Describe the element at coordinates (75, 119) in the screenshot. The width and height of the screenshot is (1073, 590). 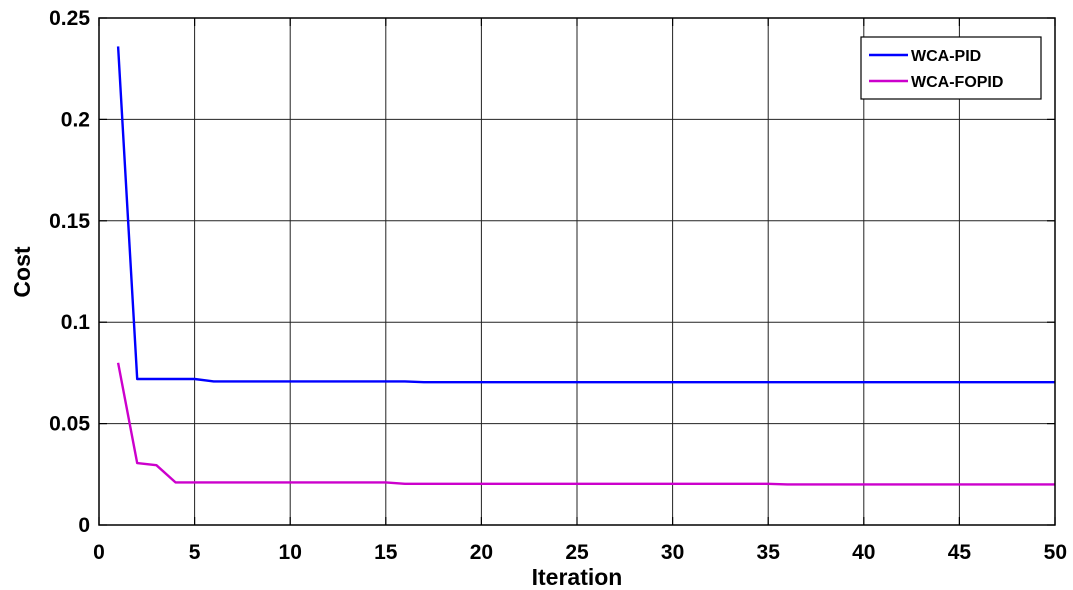
I see `y-tick-label: 0.2` at that location.